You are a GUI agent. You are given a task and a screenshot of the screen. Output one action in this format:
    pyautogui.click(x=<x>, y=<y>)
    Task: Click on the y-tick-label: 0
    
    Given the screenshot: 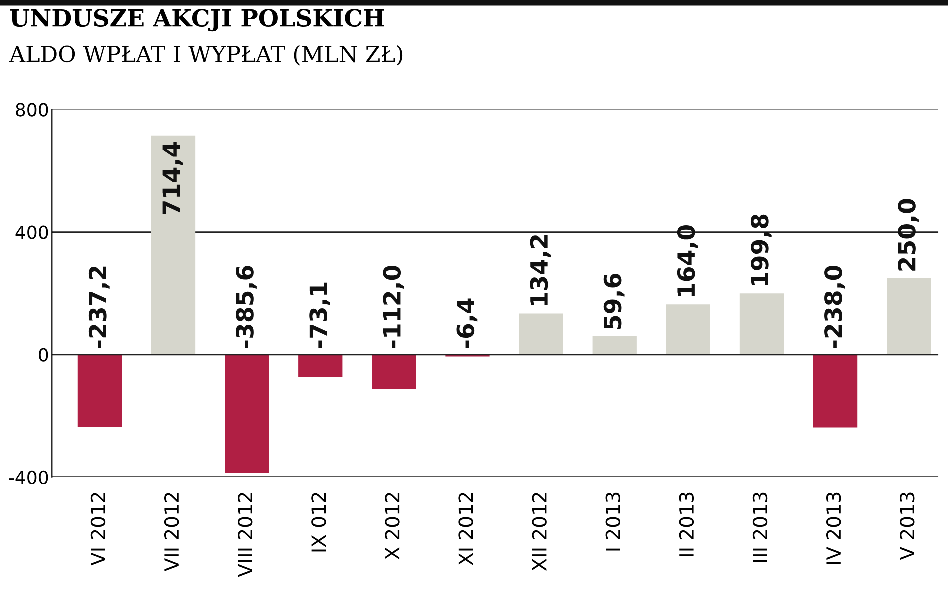 What is the action you would take?
    pyautogui.click(x=43, y=355)
    